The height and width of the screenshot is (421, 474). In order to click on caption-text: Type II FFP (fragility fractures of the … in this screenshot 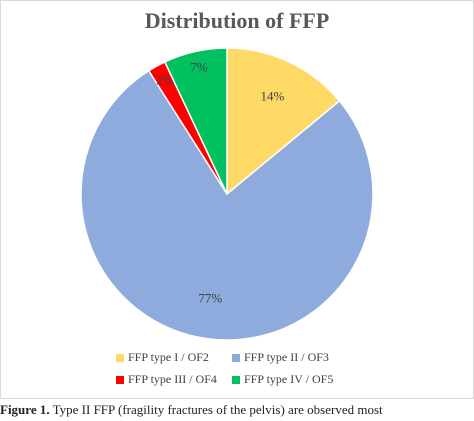, I will do `click(217, 409)`.